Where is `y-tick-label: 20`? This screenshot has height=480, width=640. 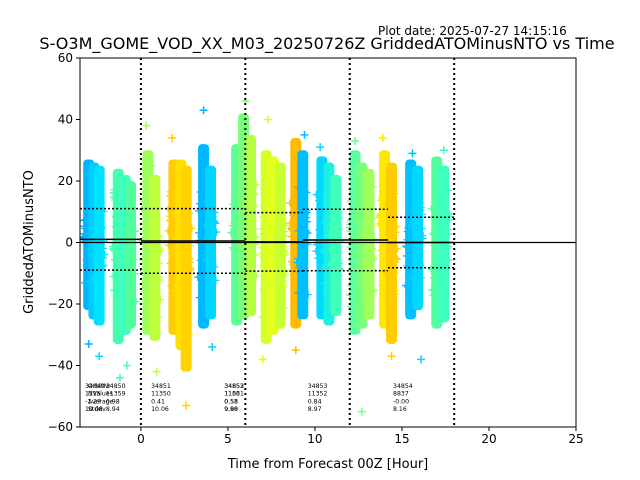 y-tick-label: 20 is located at coordinates (65, 181).